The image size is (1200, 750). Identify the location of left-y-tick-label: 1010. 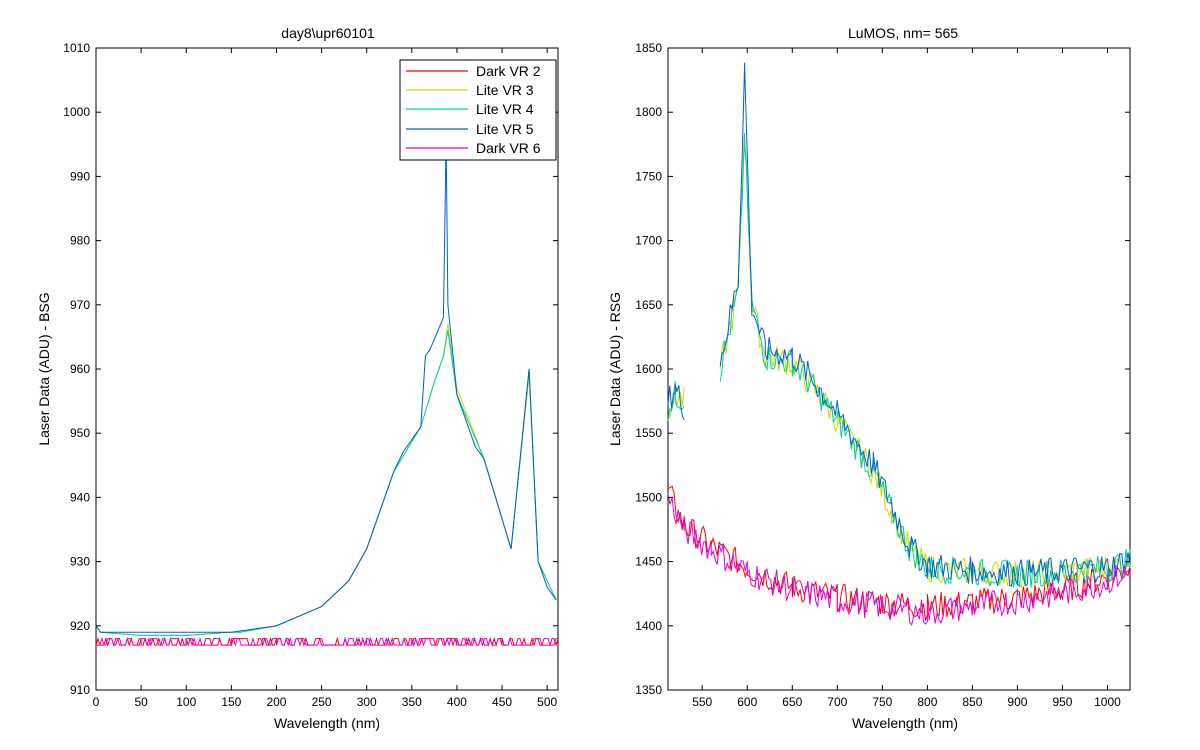
(76, 48).